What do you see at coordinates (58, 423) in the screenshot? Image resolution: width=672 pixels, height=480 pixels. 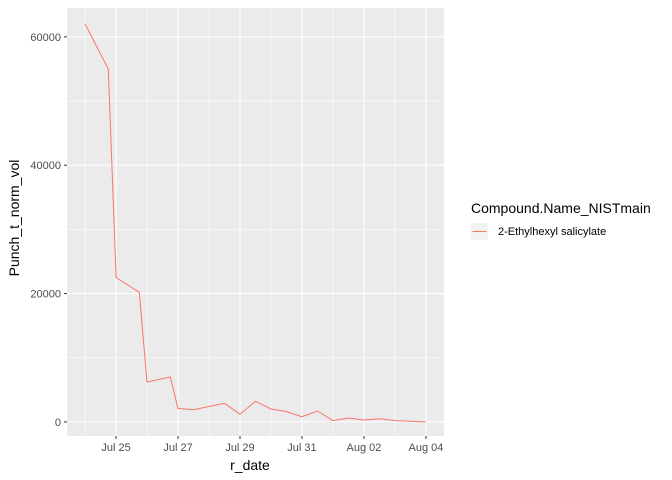 I see `y-tick-label: 0` at bounding box center [58, 423].